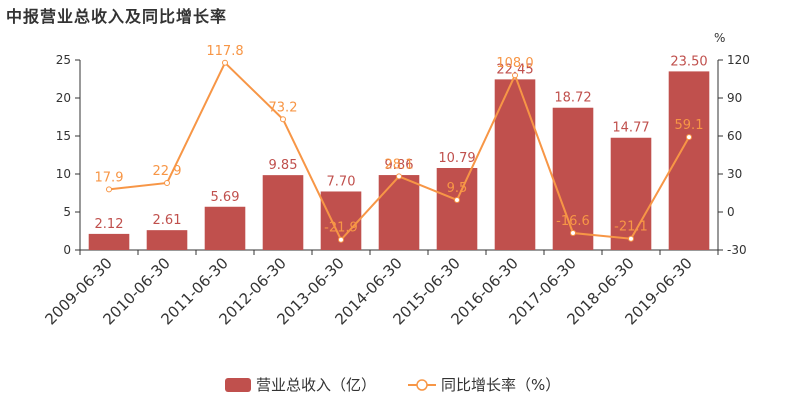 The image size is (800, 400). Describe the element at coordinates (167, 171) in the screenshot. I see `line-value-label: 22.9` at that location.